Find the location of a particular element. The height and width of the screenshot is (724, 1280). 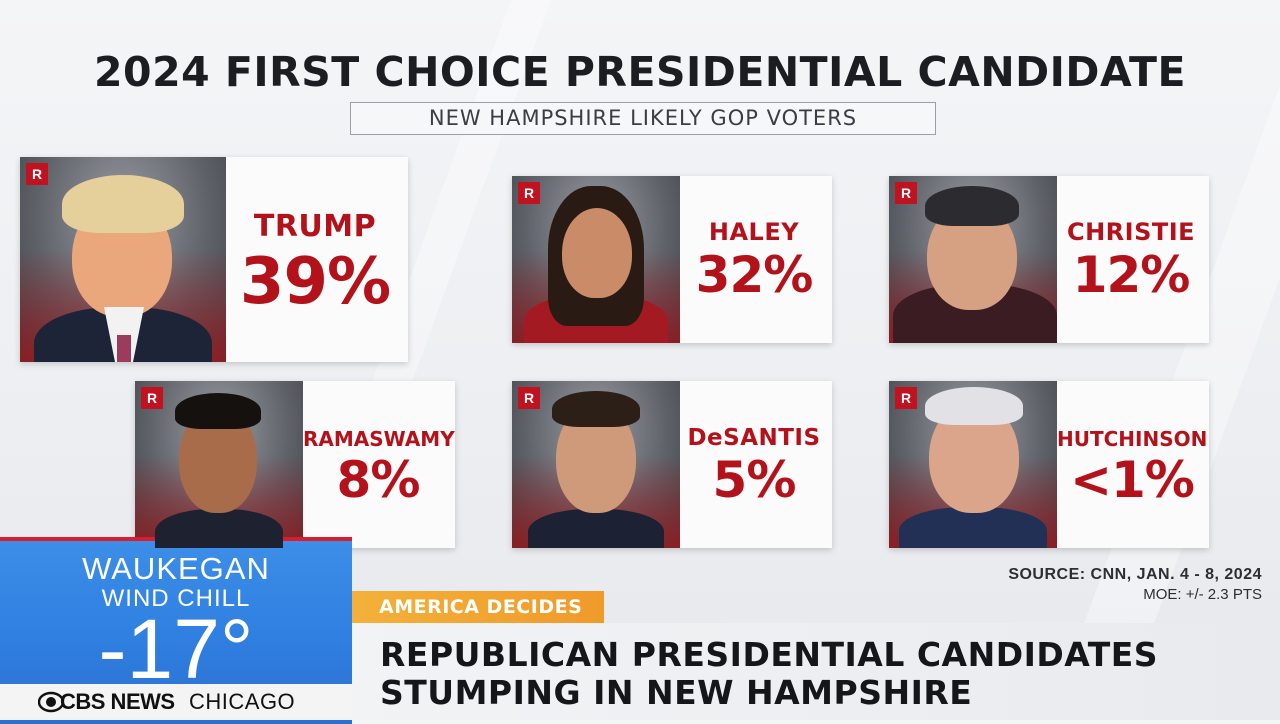

headline-line-1: REPUBLICAN PRESIDENTIAL CANDIDATES is located at coordinates (769, 654).